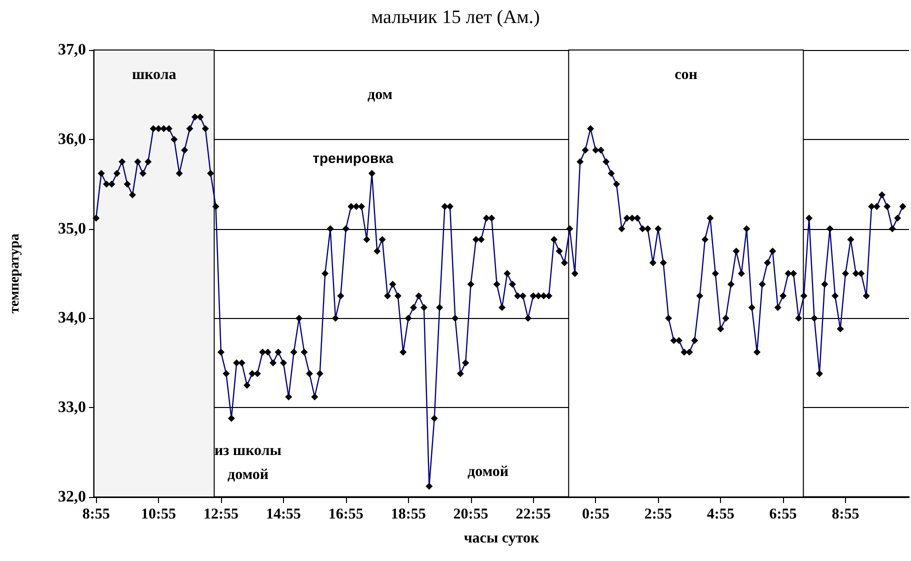  What do you see at coordinates (488, 472) in the screenshot?
I see `annotation: домой` at bounding box center [488, 472].